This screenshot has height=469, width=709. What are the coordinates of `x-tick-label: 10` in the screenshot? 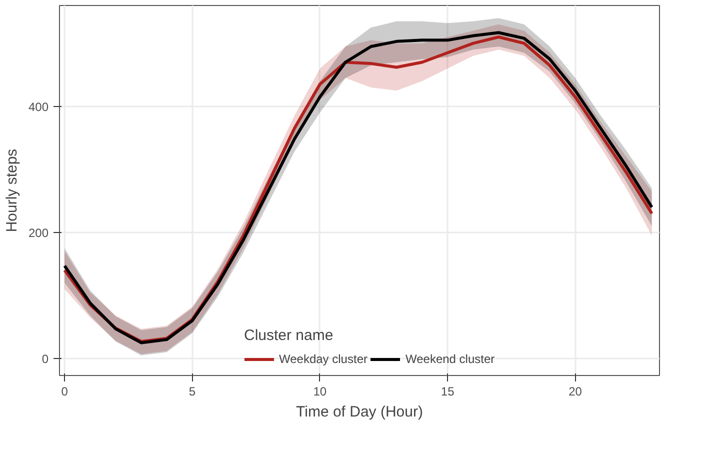 It's located at (320, 391).